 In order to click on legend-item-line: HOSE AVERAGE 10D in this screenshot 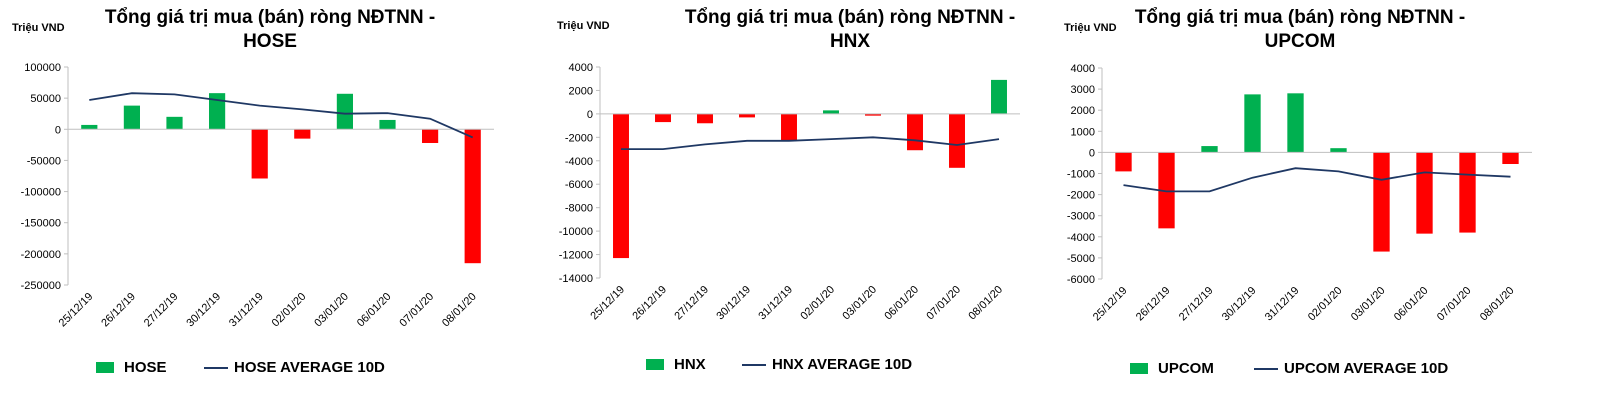, I will do `click(294, 367)`.